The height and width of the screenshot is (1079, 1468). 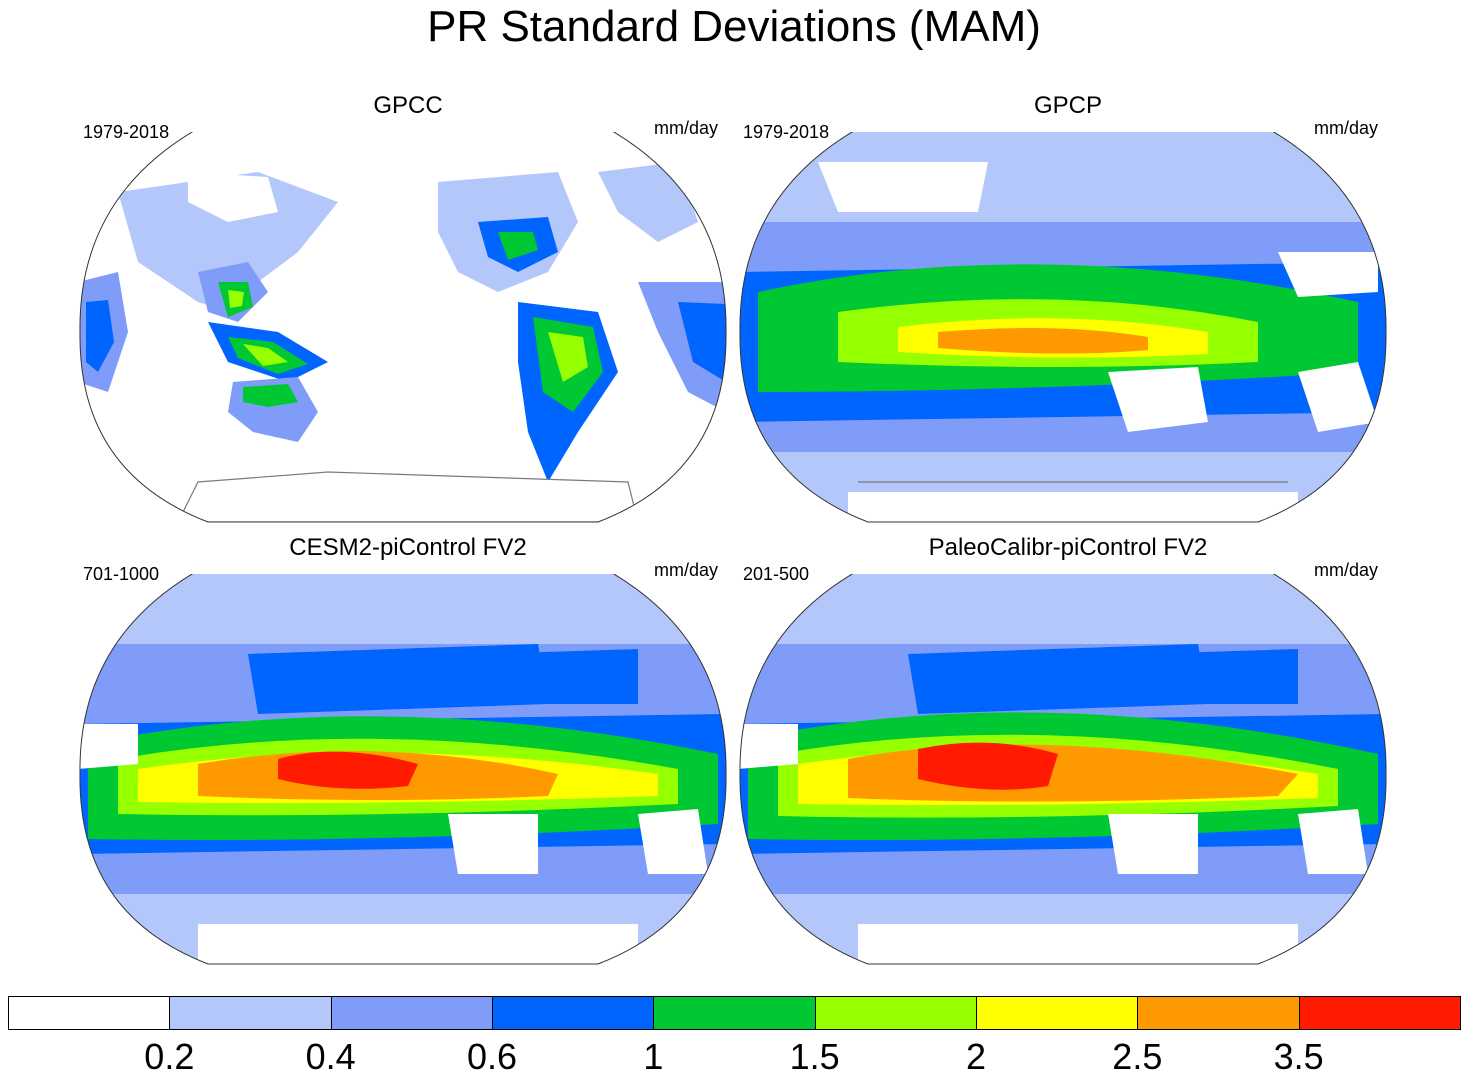 I want to click on panel-title: CESM2-piControl FV2, so click(x=408, y=547).